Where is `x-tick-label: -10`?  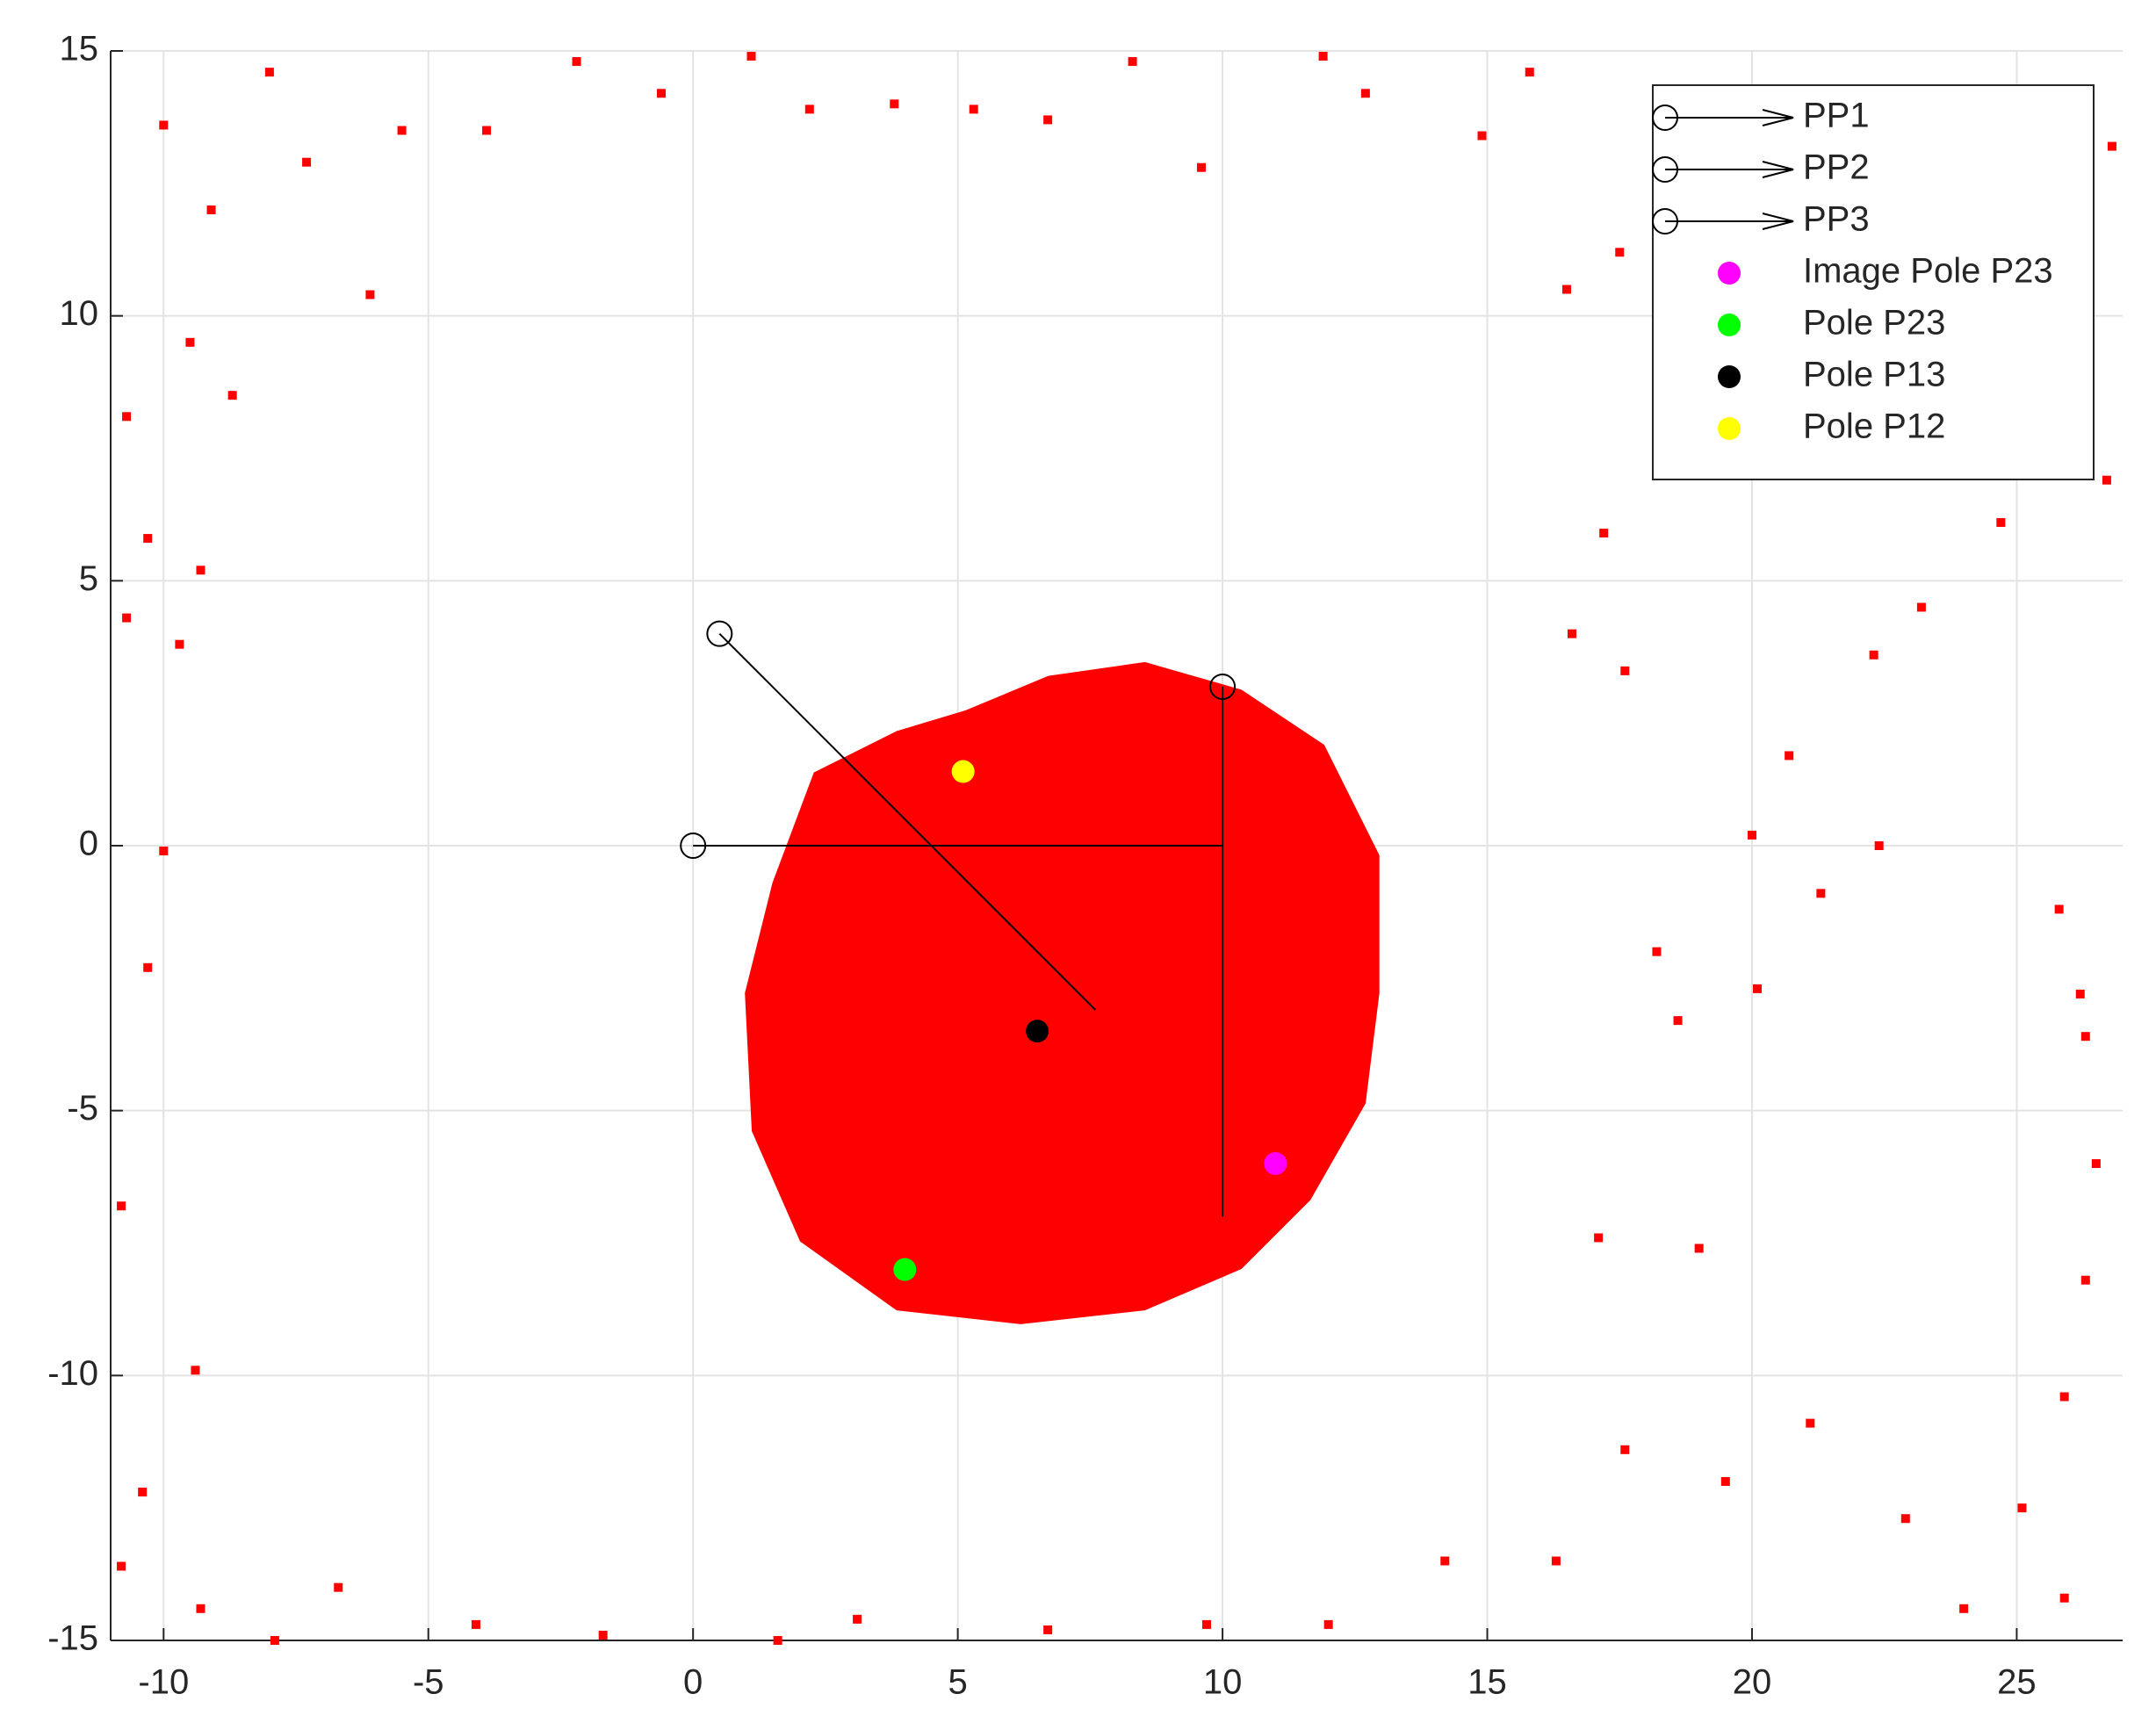 x-tick-label: -10 is located at coordinates (163, 1682).